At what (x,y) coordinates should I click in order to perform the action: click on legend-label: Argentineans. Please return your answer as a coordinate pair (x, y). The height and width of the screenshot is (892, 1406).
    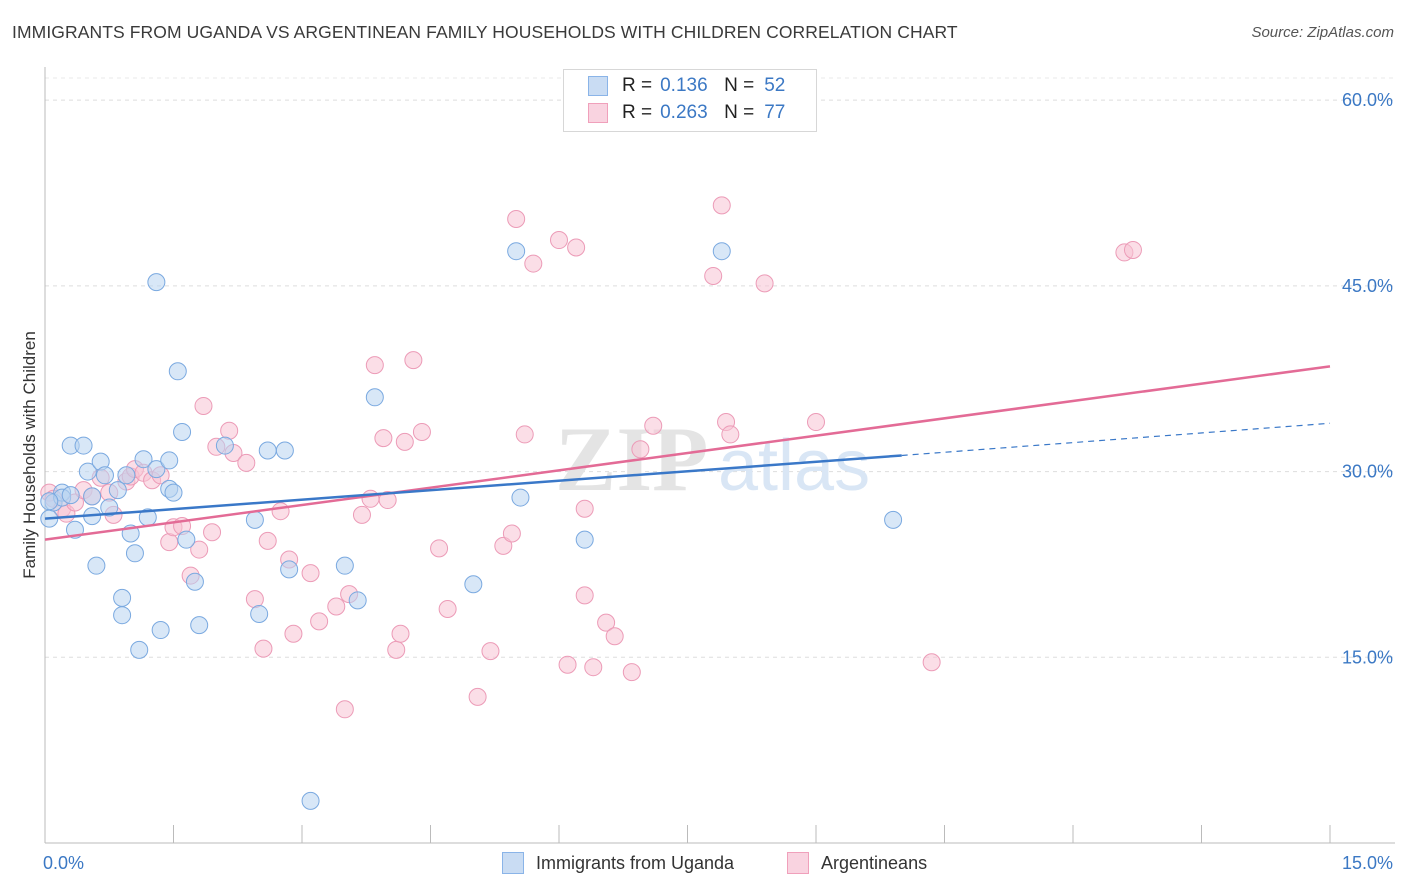
    Looking at the image, I should click on (874, 862).